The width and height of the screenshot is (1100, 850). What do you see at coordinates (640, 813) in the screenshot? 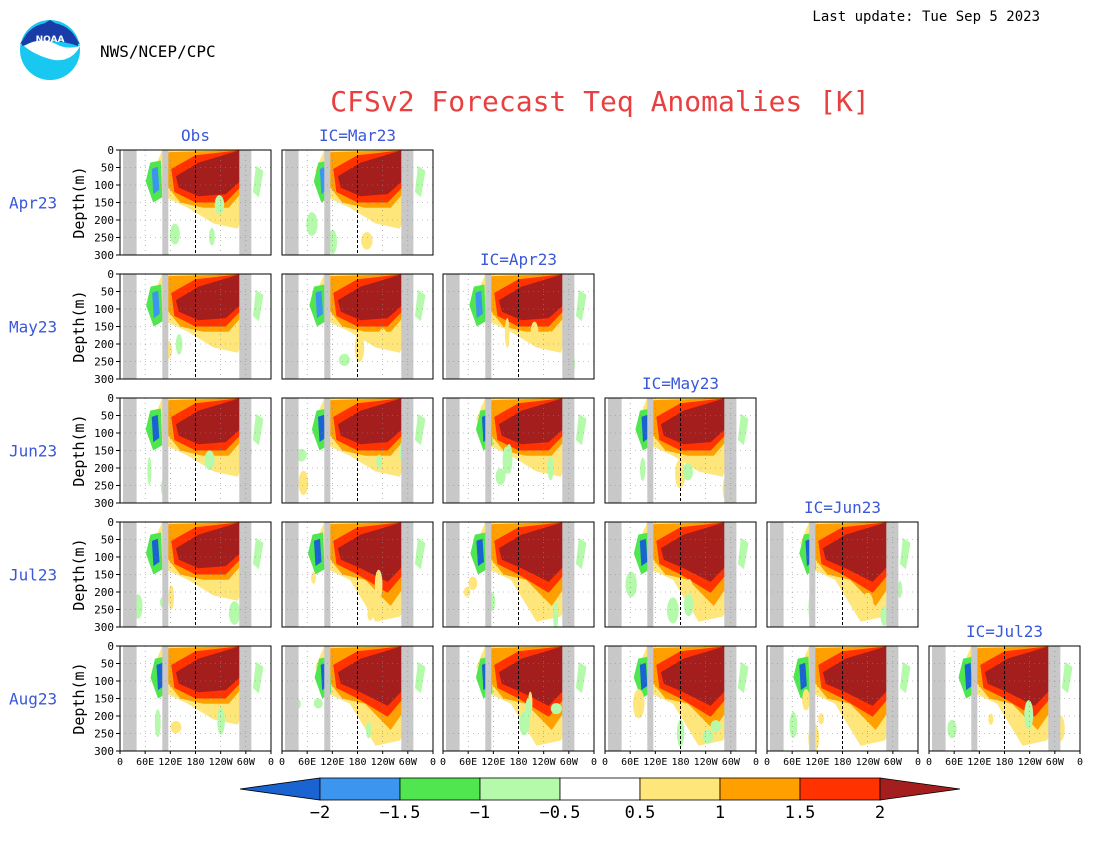
I see `colorbar-label: 0.5` at bounding box center [640, 813].